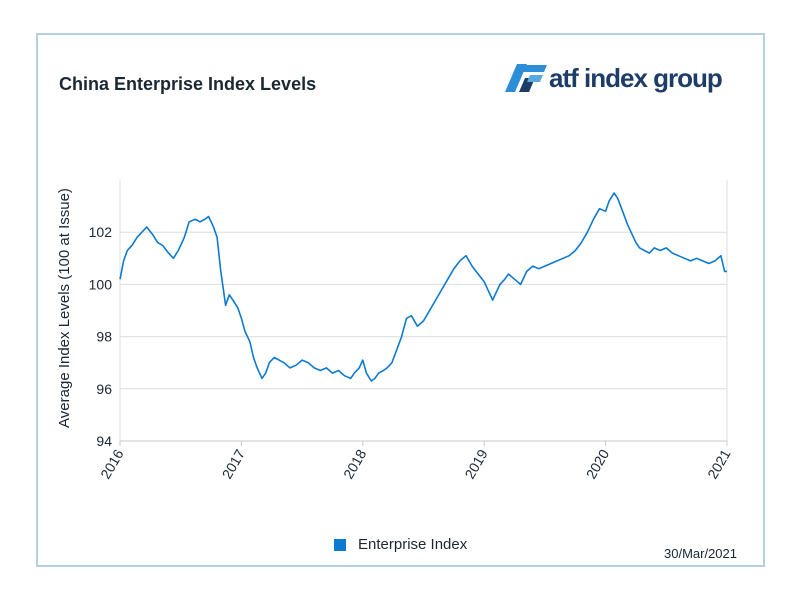 This screenshot has height=600, width=800. What do you see at coordinates (526, 78) in the screenshot?
I see `atf-logo-mark-icon` at bounding box center [526, 78].